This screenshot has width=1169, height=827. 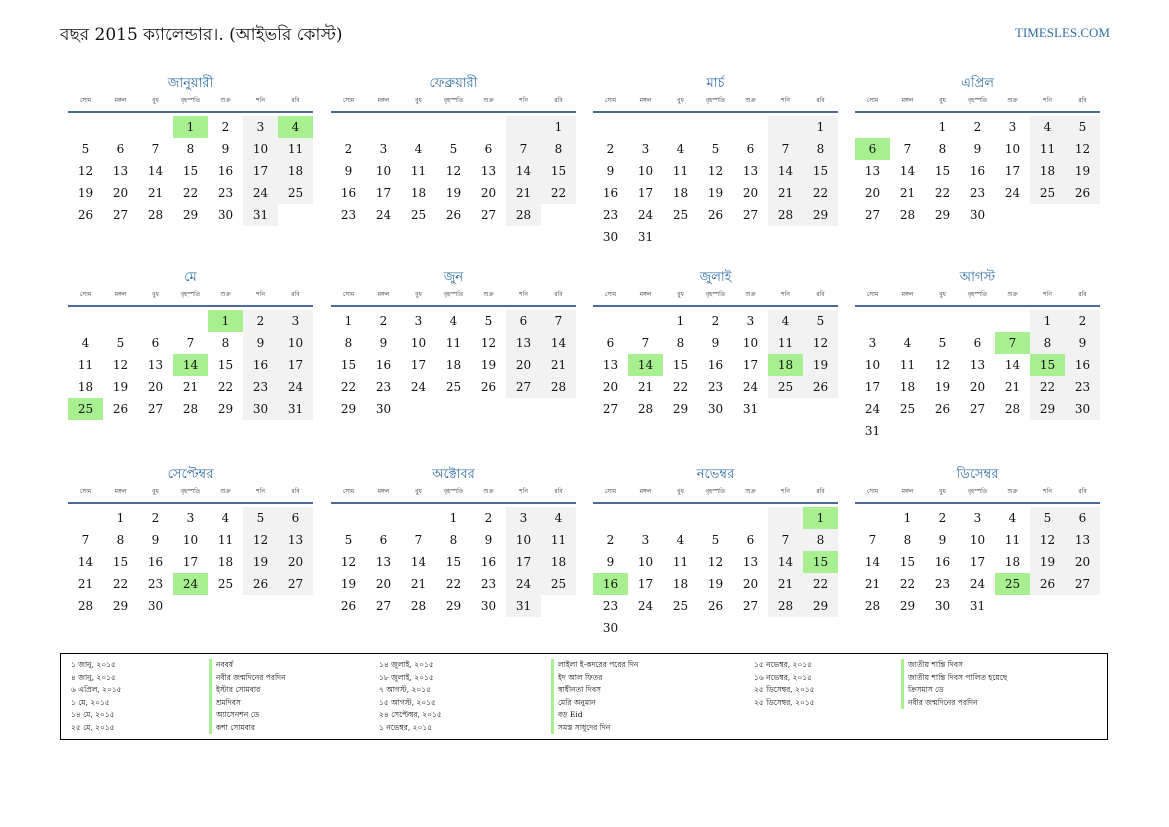 I want to click on day-cell: 5, so click(x=348, y=540).